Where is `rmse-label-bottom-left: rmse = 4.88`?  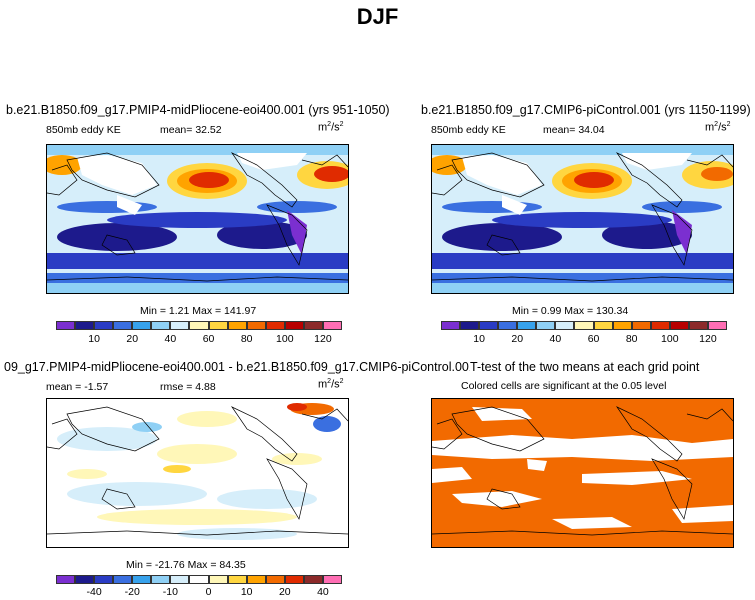 rmse-label-bottom-left: rmse = 4.88 is located at coordinates (188, 387).